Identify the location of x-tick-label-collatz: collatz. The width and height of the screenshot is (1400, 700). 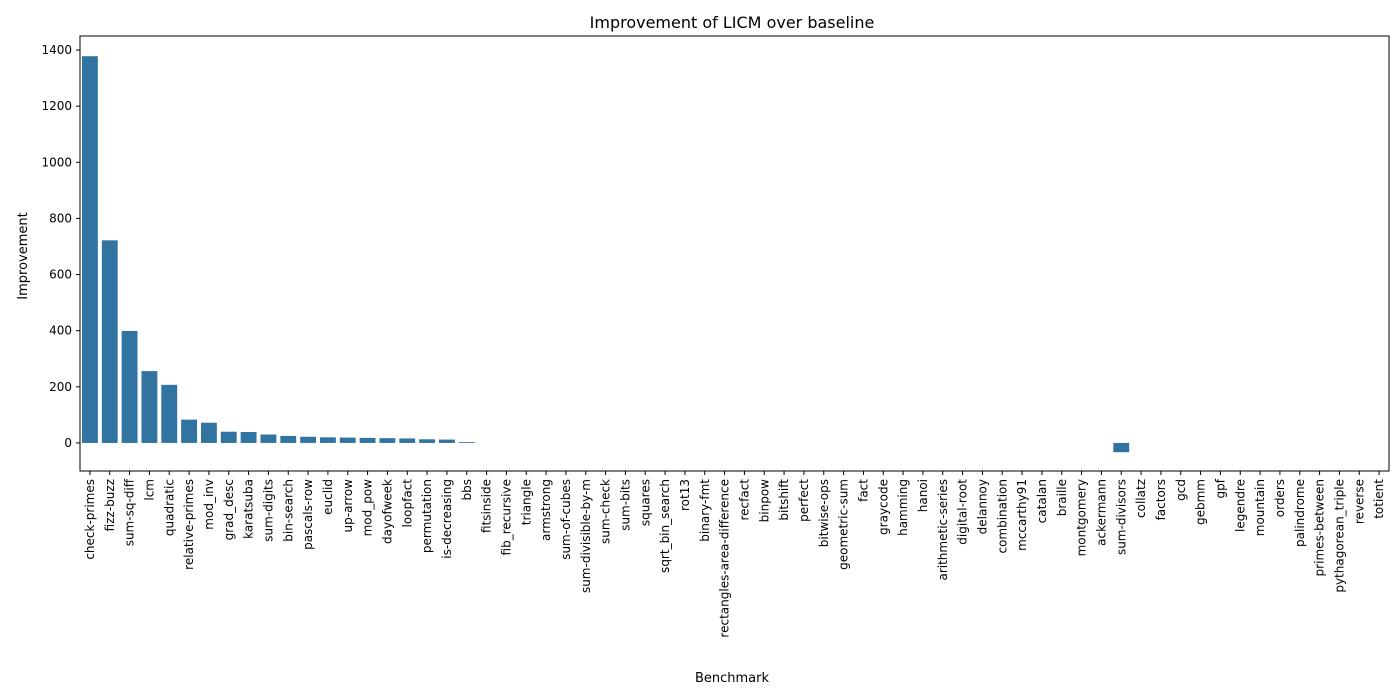
(1141, 498).